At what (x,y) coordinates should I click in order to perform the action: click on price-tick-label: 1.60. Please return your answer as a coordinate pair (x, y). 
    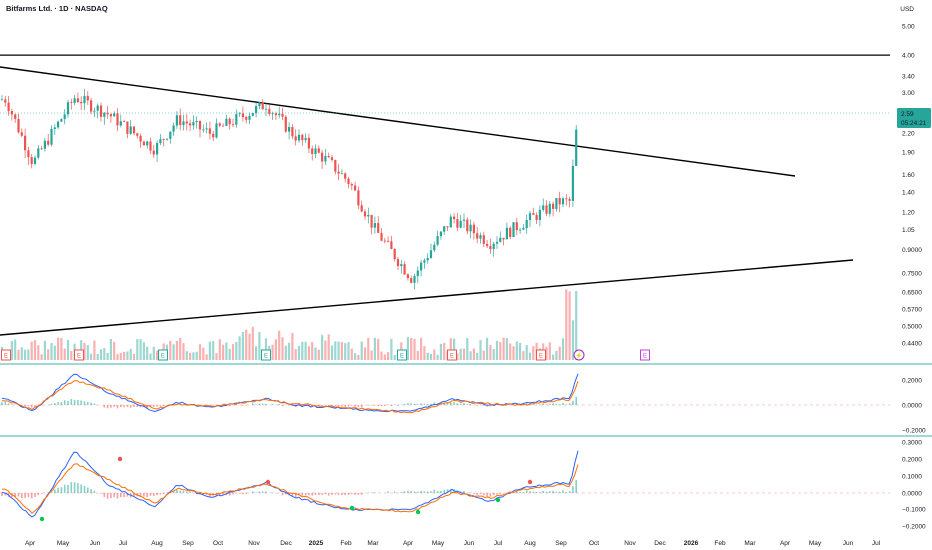
    Looking at the image, I should click on (908, 175).